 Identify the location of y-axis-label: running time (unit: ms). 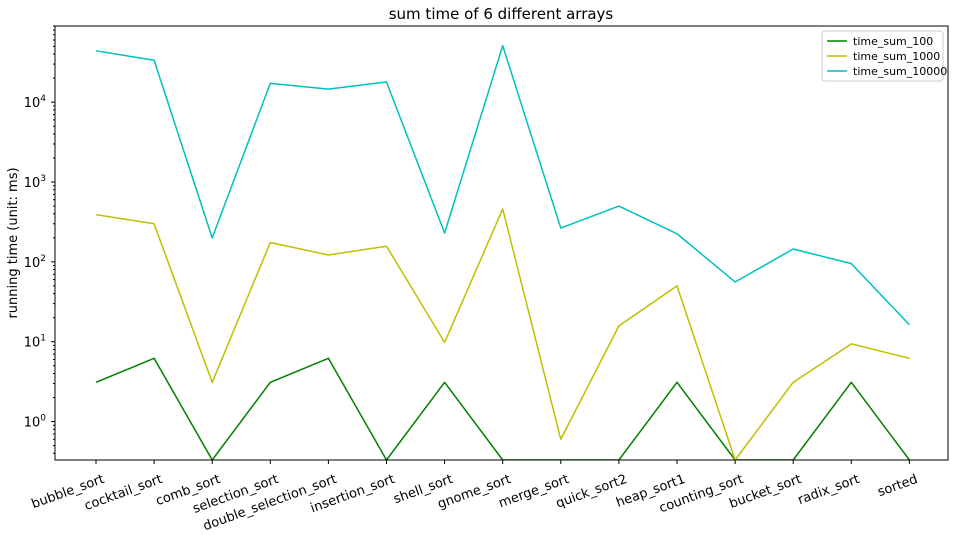
(13, 242).